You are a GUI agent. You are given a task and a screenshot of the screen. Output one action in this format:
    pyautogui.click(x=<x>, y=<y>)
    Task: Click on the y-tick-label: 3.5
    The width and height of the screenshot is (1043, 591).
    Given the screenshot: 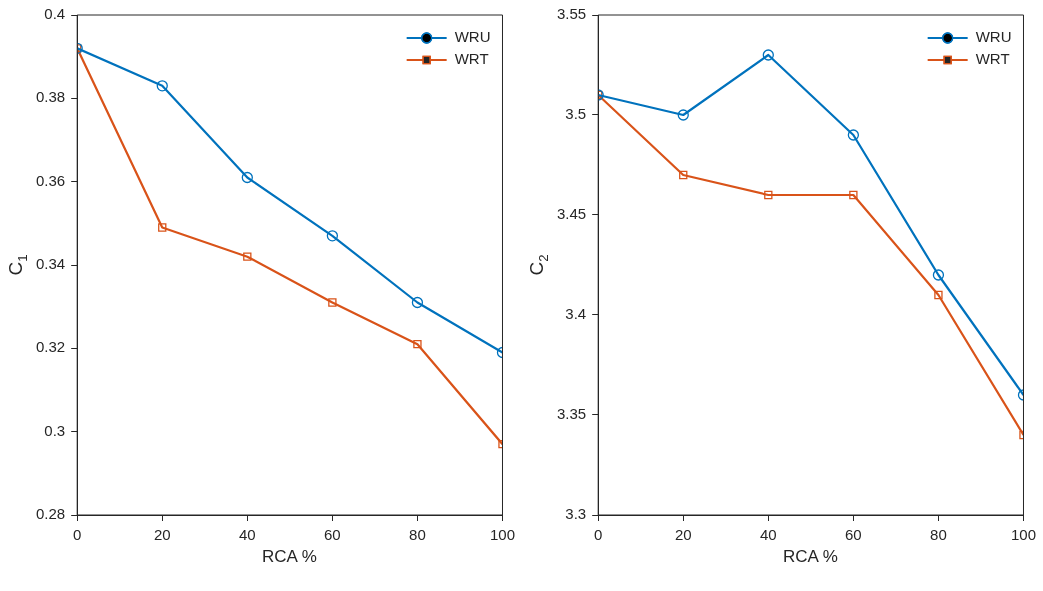 What is the action you would take?
    pyautogui.click(x=576, y=114)
    